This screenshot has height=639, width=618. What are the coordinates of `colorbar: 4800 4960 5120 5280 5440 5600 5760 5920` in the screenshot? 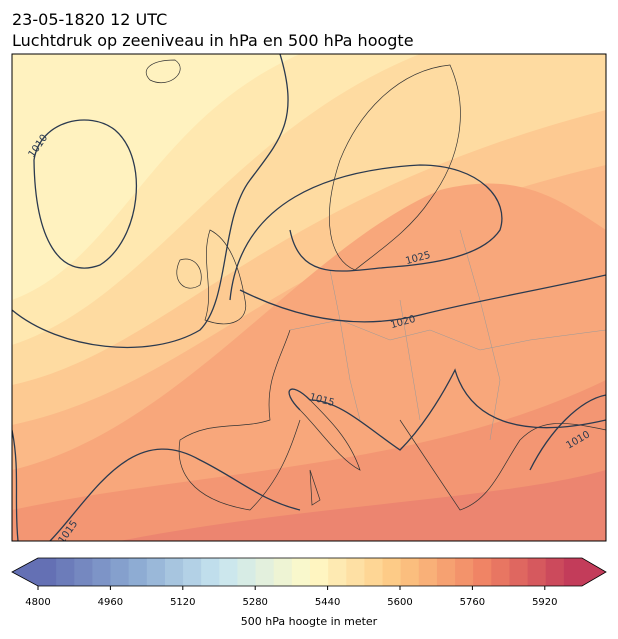 It's located at (309, 582).